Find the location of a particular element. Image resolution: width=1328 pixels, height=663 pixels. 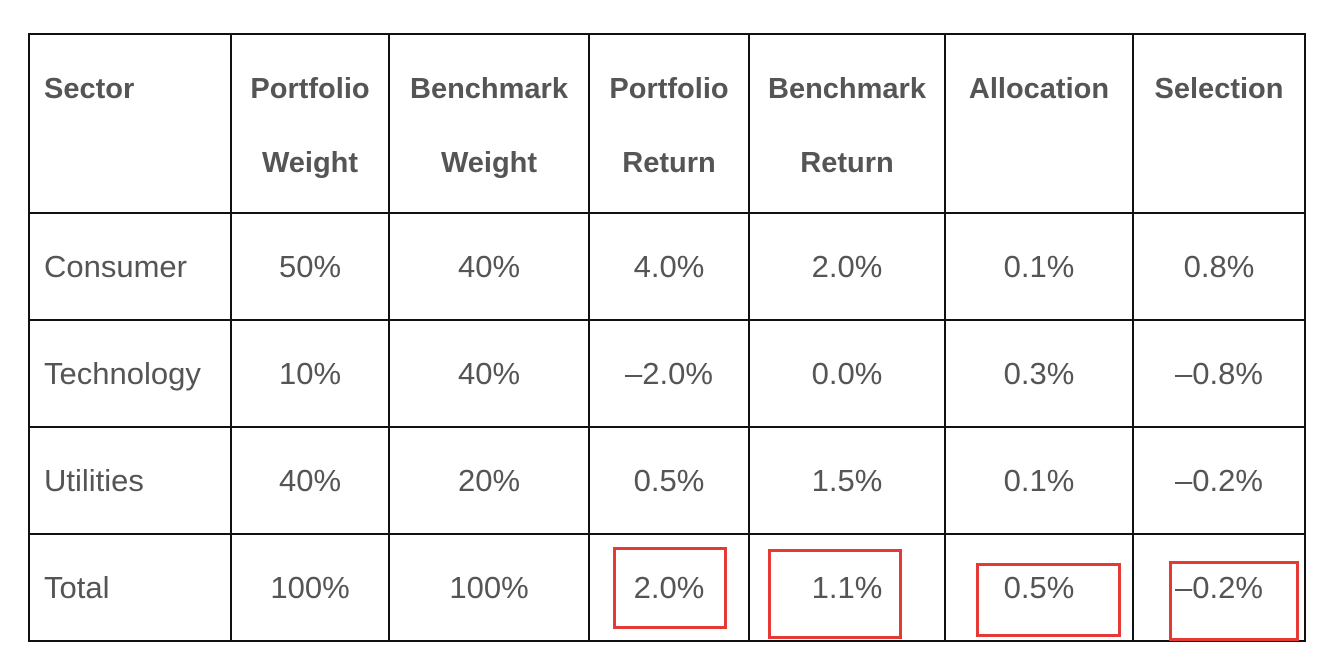

value-cell: 0.8% is located at coordinates (1219, 266).